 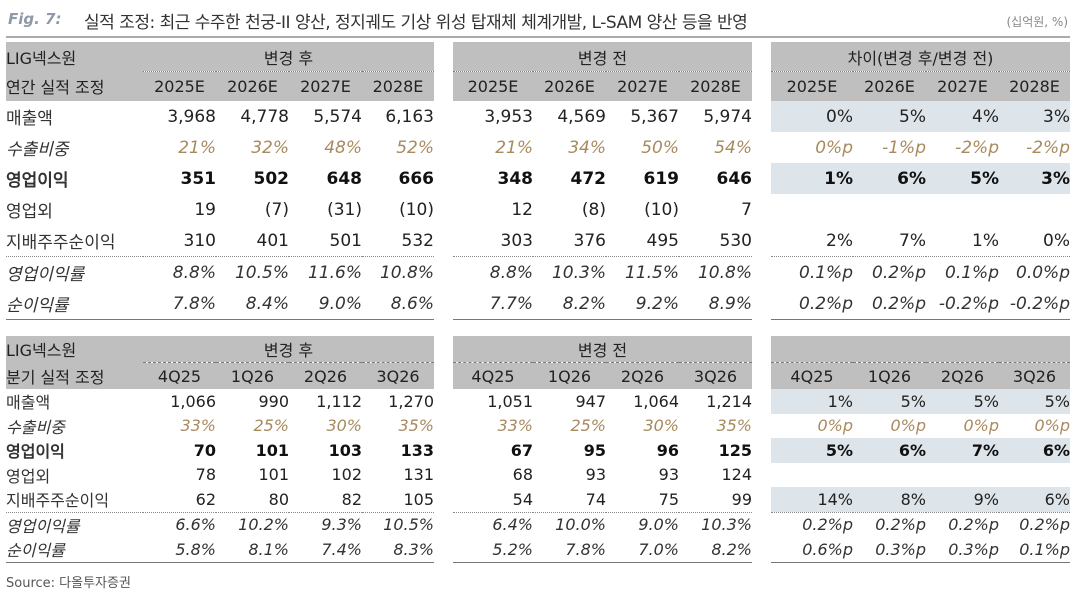 What do you see at coordinates (642, 86) in the screenshot?
I see `column-header-before: 2027E` at bounding box center [642, 86].